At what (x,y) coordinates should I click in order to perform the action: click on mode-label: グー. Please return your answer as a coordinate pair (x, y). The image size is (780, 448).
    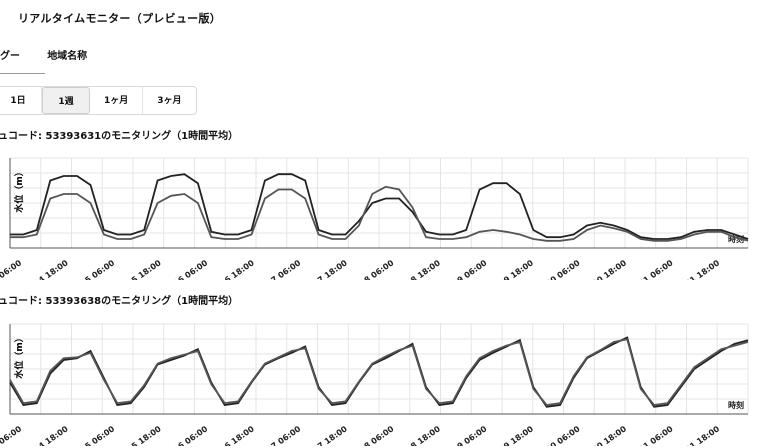
    Looking at the image, I should click on (10, 56).